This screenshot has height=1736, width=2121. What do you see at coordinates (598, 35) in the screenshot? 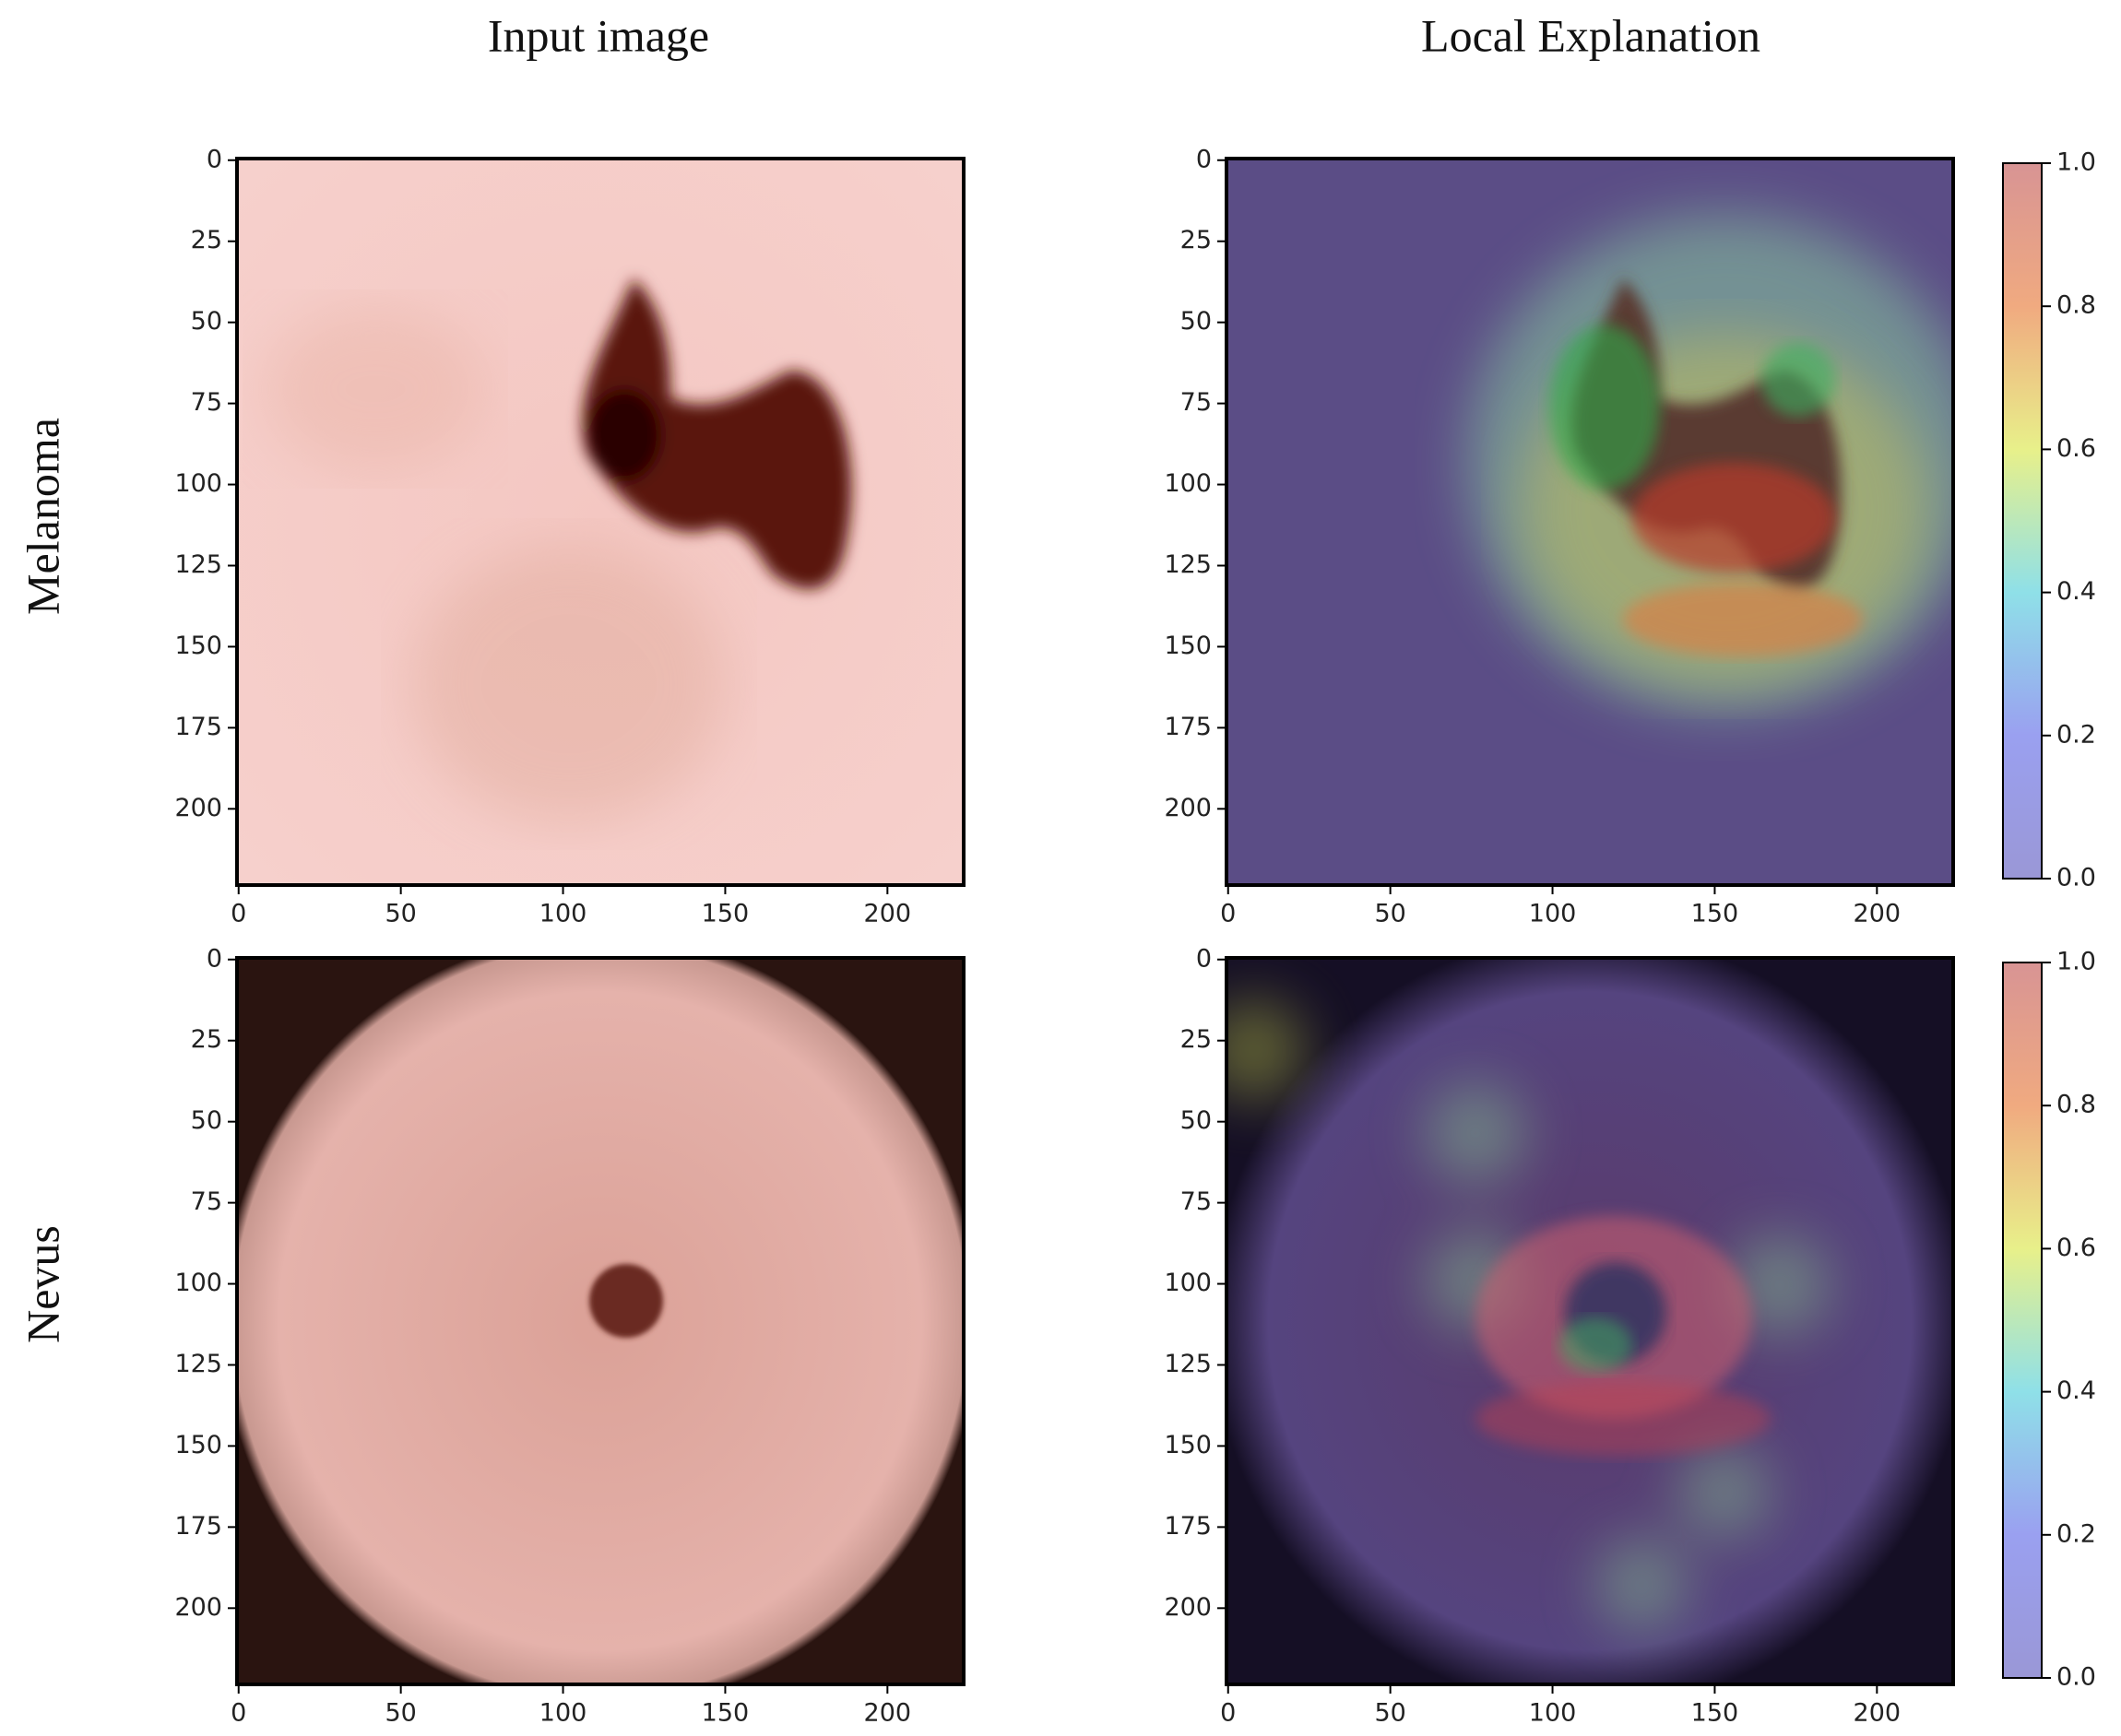
I see `column-title: Input image` at bounding box center [598, 35].